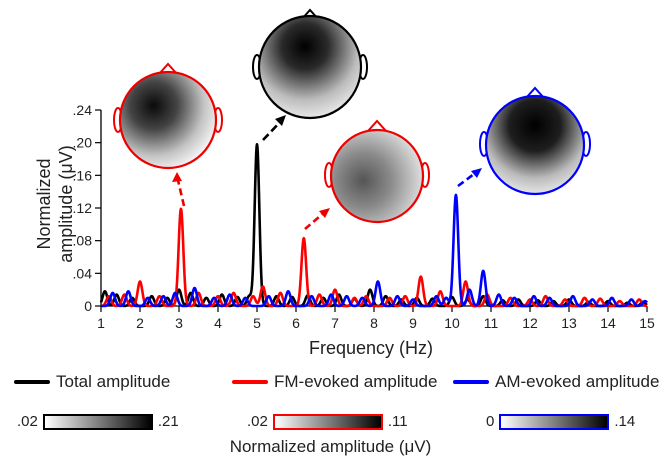  What do you see at coordinates (168, 116) in the screenshot?
I see `scalp-map-fm-3hz` at bounding box center [168, 116].